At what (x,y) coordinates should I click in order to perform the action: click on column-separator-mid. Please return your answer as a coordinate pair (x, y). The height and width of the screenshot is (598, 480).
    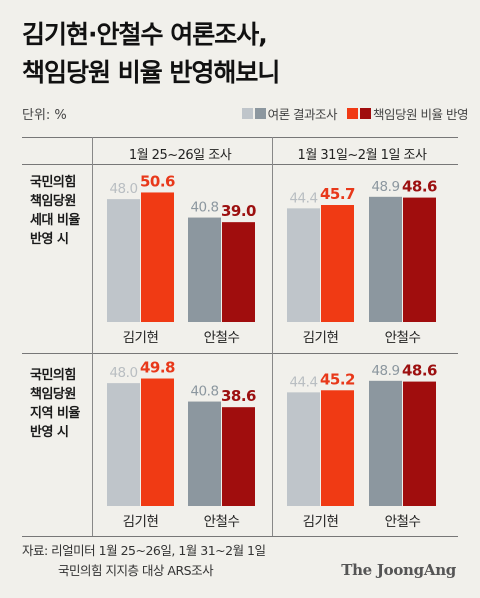
    Looking at the image, I should click on (272, 336).